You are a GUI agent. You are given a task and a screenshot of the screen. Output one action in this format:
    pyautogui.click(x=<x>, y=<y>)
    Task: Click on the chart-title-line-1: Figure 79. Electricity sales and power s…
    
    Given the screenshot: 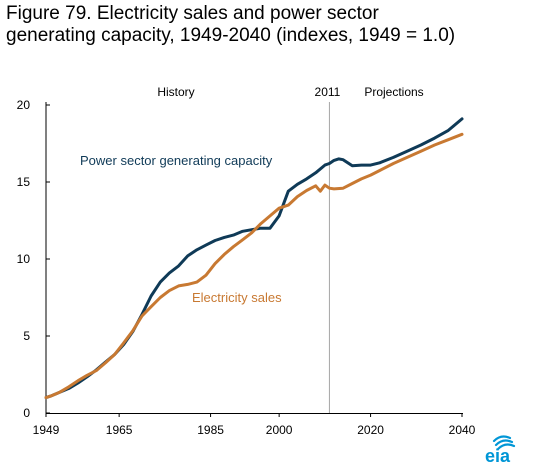 What is the action you would take?
    pyautogui.click(x=192, y=13)
    